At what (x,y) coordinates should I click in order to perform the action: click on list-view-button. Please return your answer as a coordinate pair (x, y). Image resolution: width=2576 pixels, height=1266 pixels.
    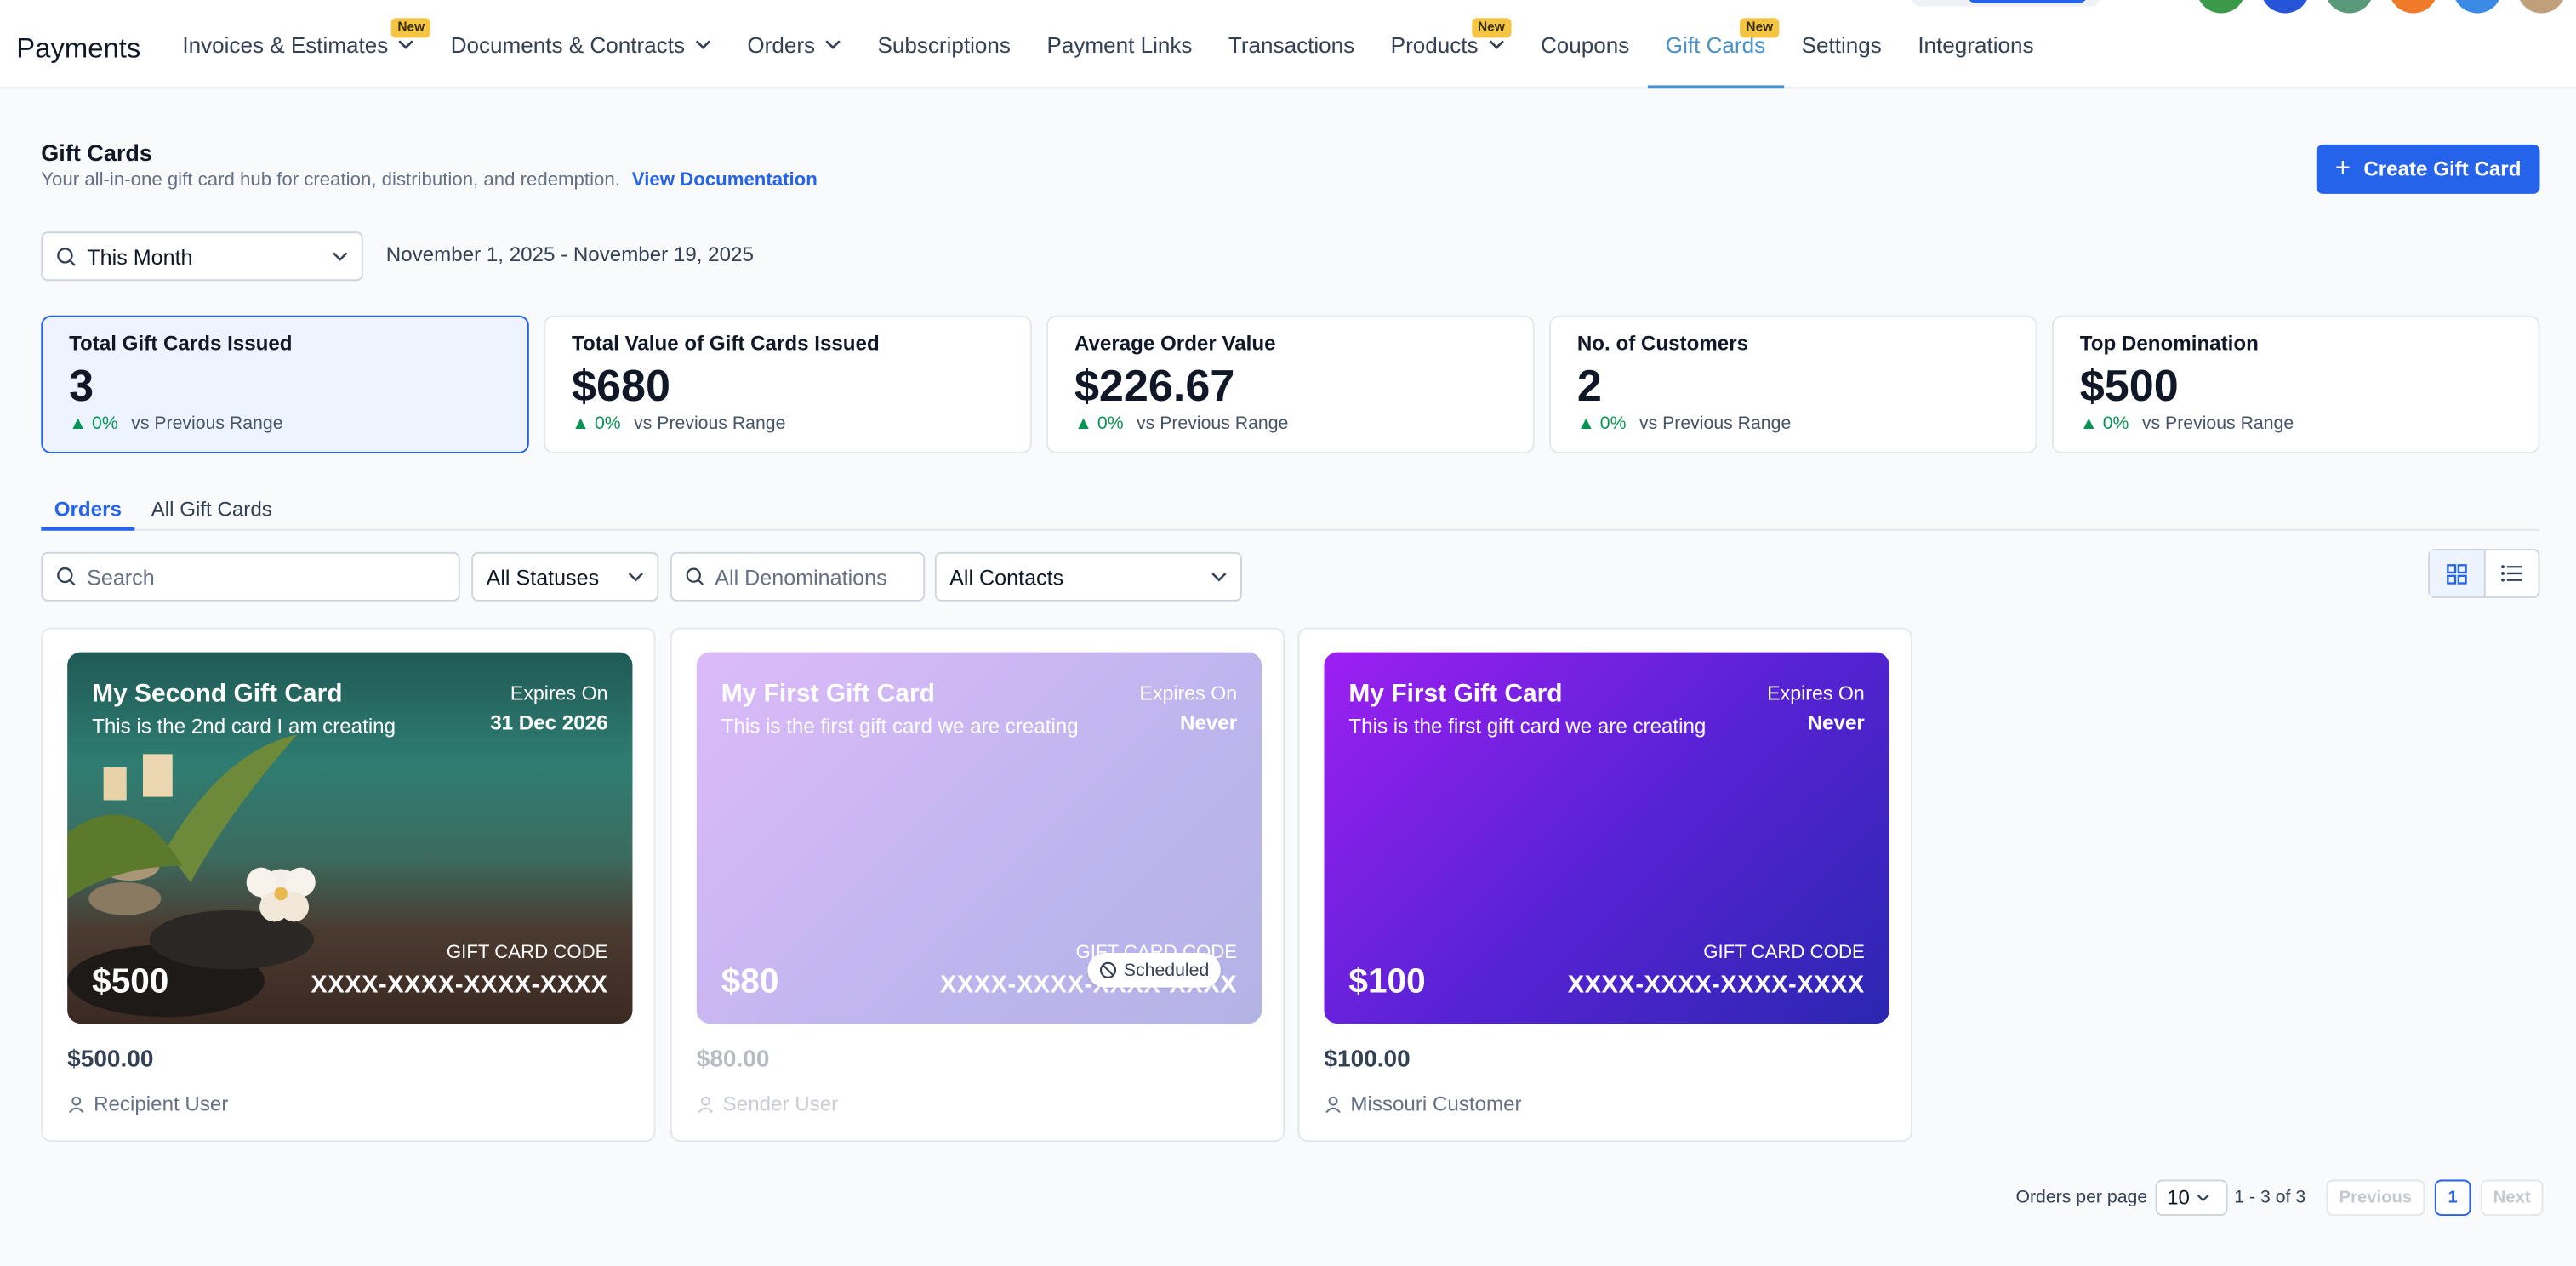
    Looking at the image, I should click on (2512, 573).